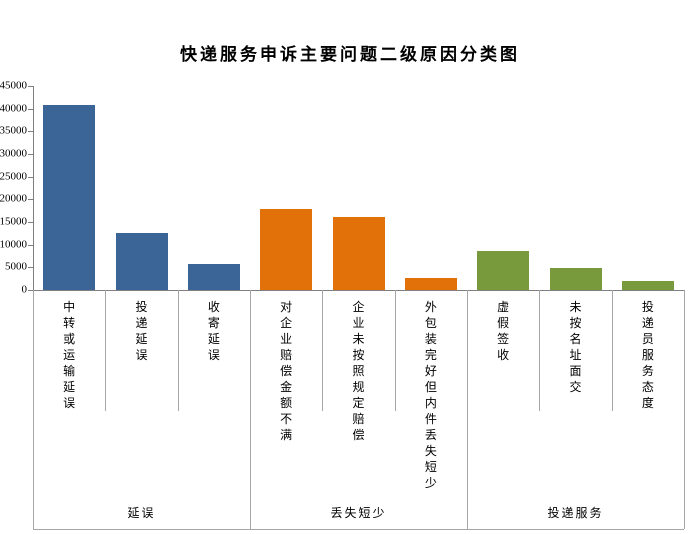 The width and height of the screenshot is (700, 534). What do you see at coordinates (13, 176) in the screenshot?
I see `y-tick-label: 25000` at bounding box center [13, 176].